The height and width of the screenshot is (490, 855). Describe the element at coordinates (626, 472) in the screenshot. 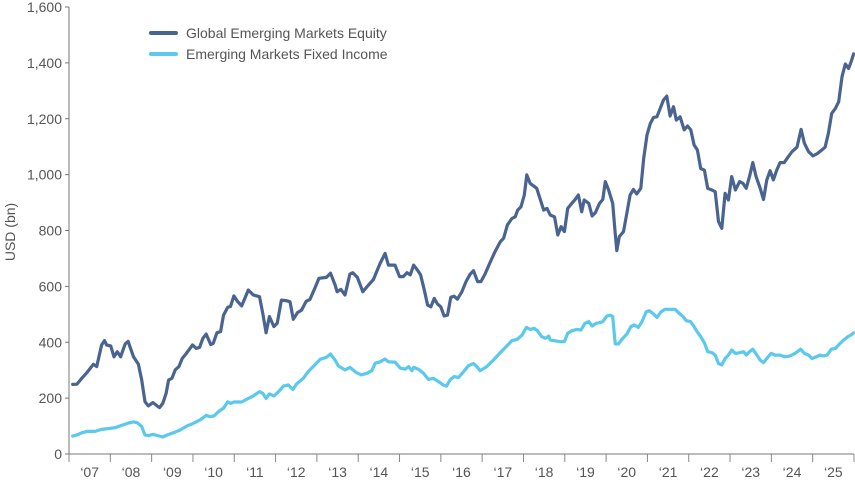

I see `x-tick-label: ‘20` at that location.